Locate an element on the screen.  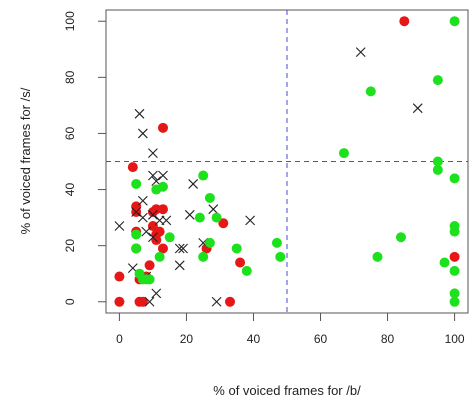
x-tick-label: 100 is located at coordinates (455, 339).